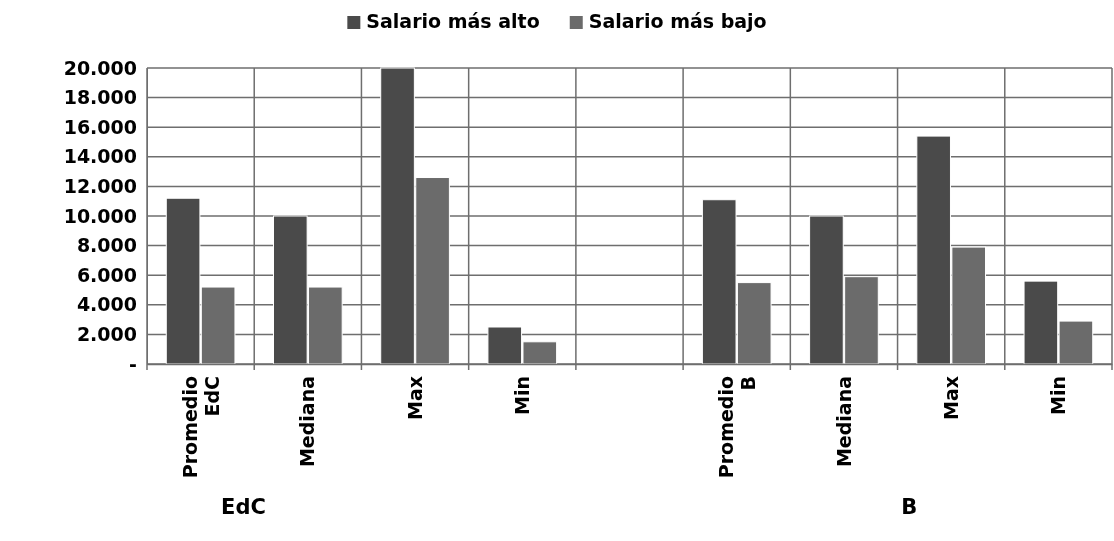 The width and height of the screenshot is (1114, 541). I want to click on legend-label: Salario más alto, so click(453, 21).